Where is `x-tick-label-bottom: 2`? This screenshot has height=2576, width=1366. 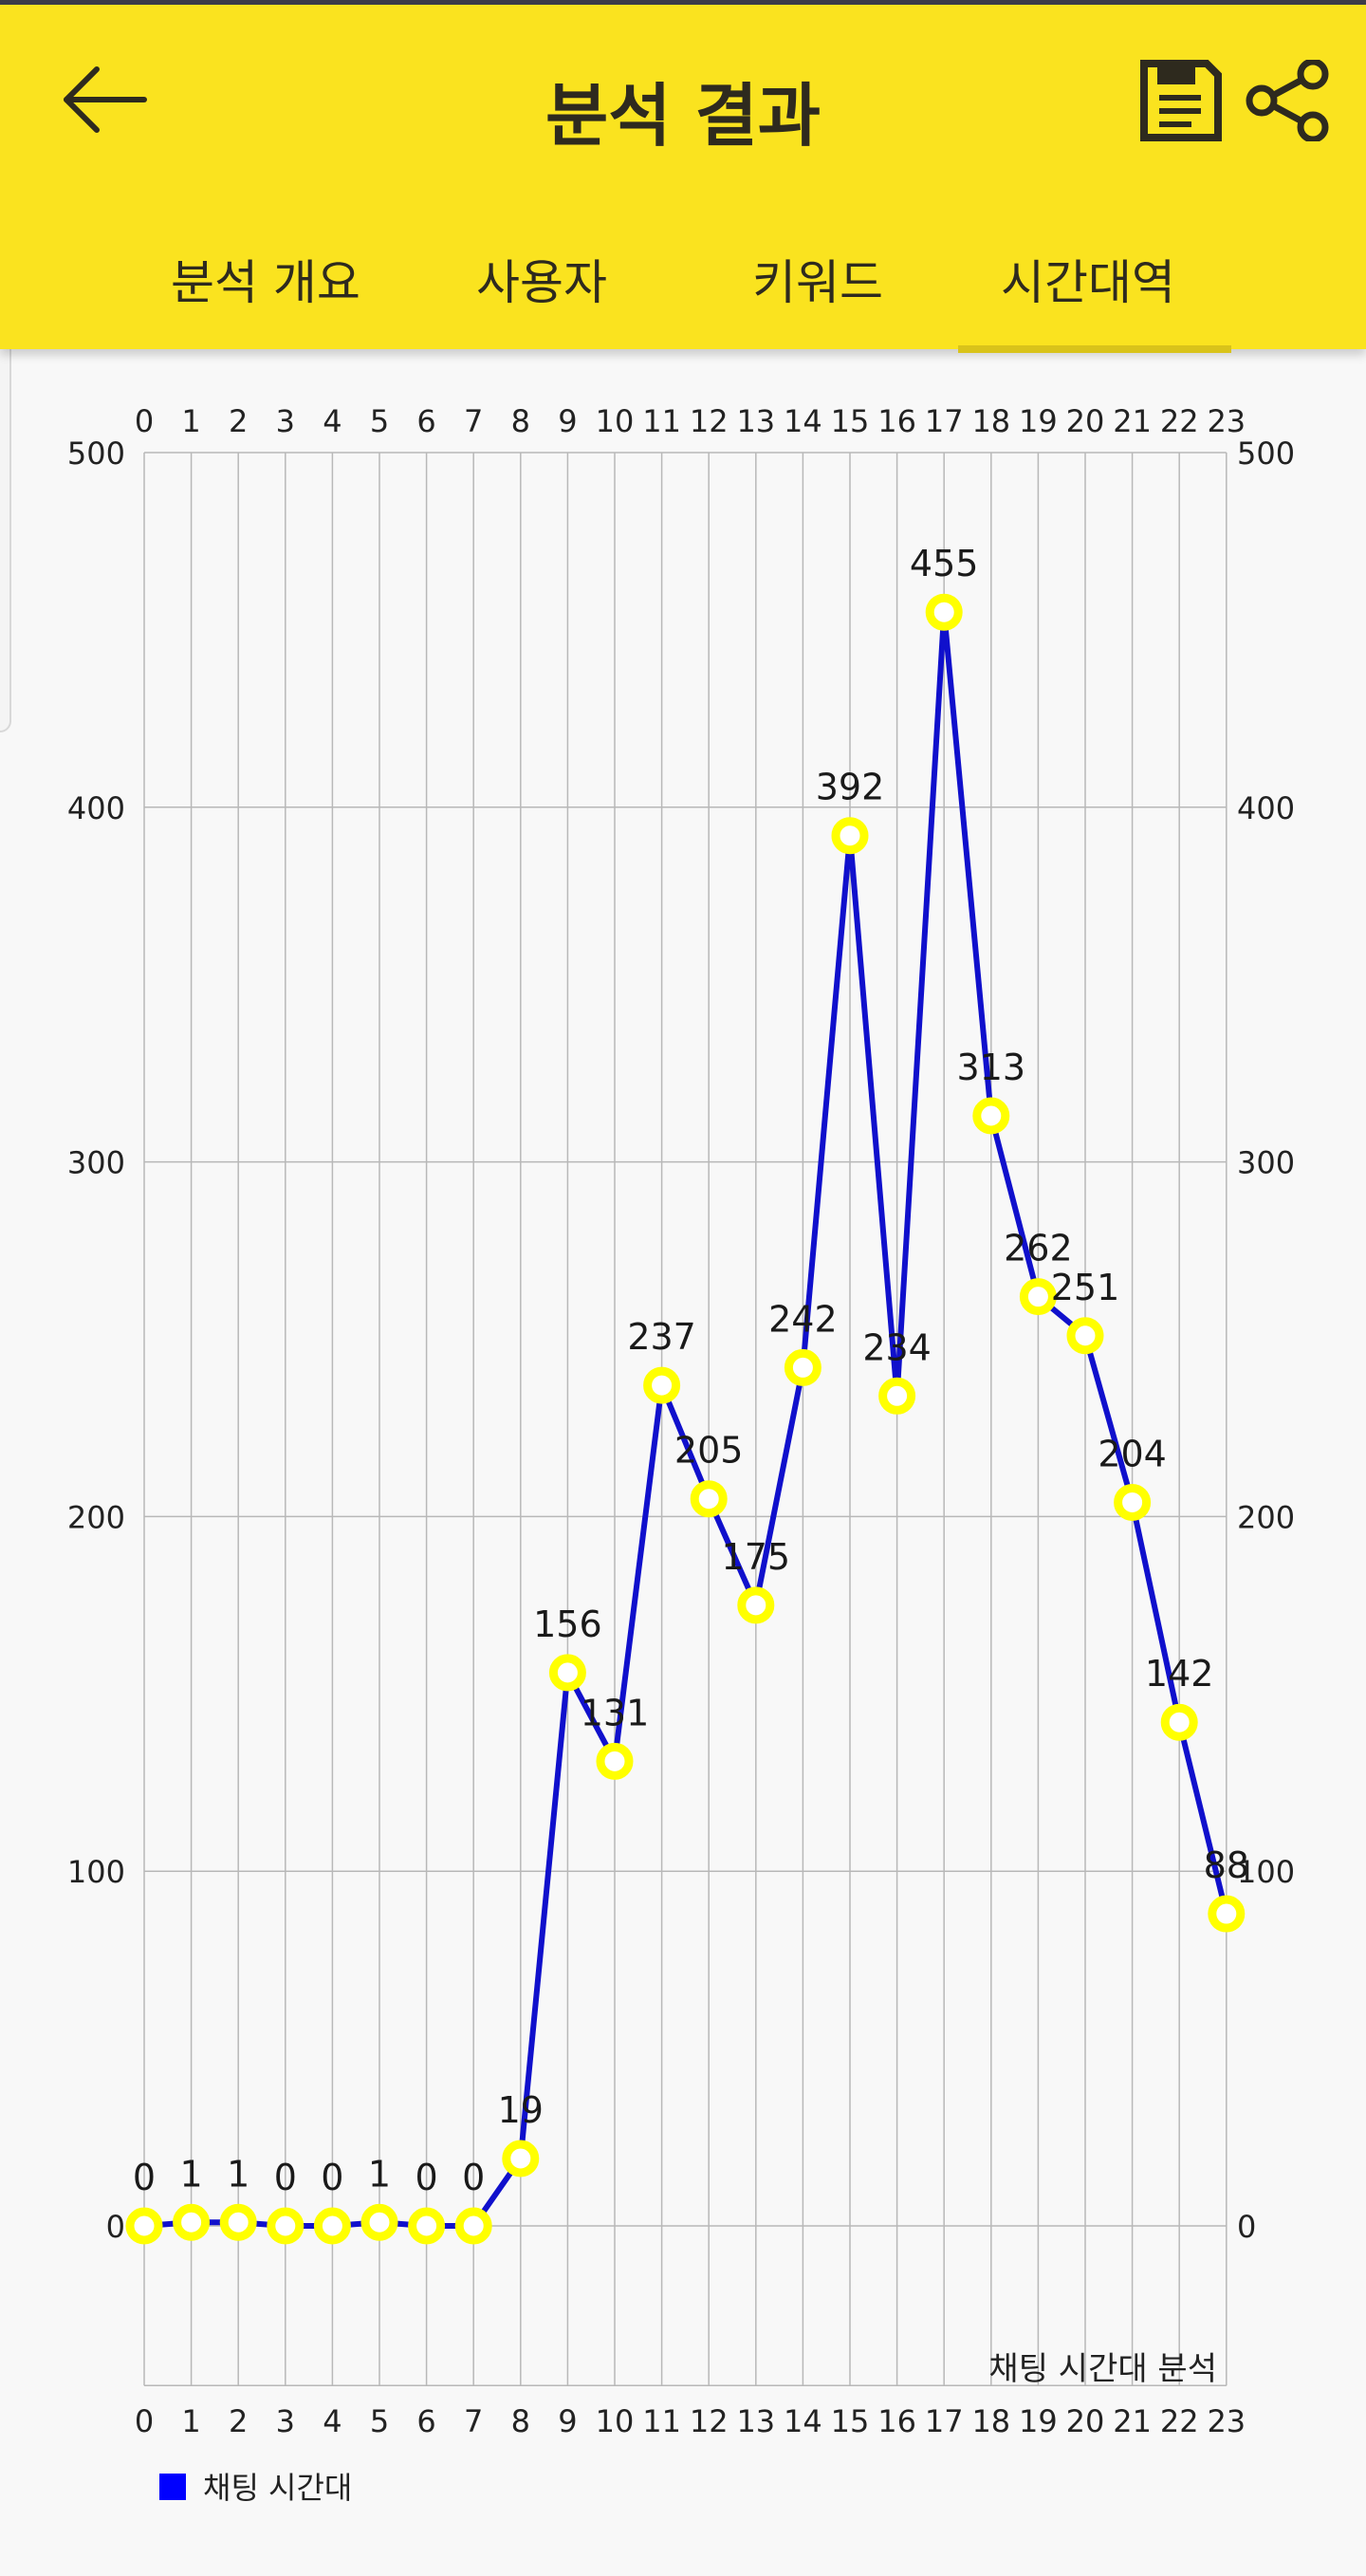
x-tick-label-bottom: 2 is located at coordinates (238, 2421).